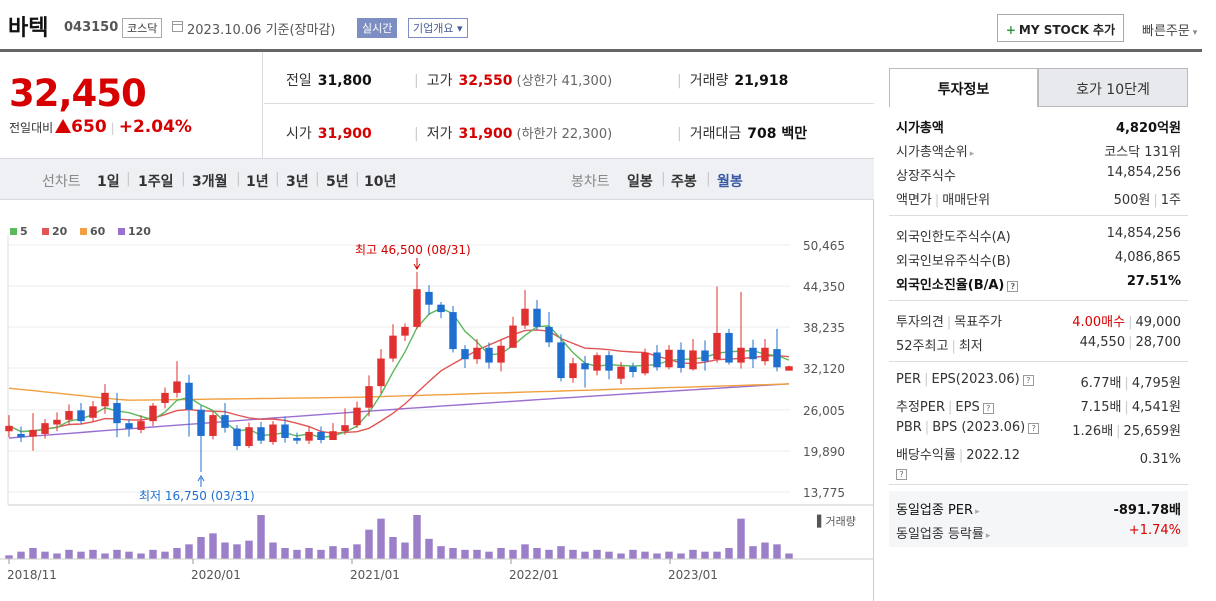 The height and width of the screenshot is (601, 1216). Describe the element at coordinates (380, 182) in the screenshot. I see `tab-10y: 10년` at that location.